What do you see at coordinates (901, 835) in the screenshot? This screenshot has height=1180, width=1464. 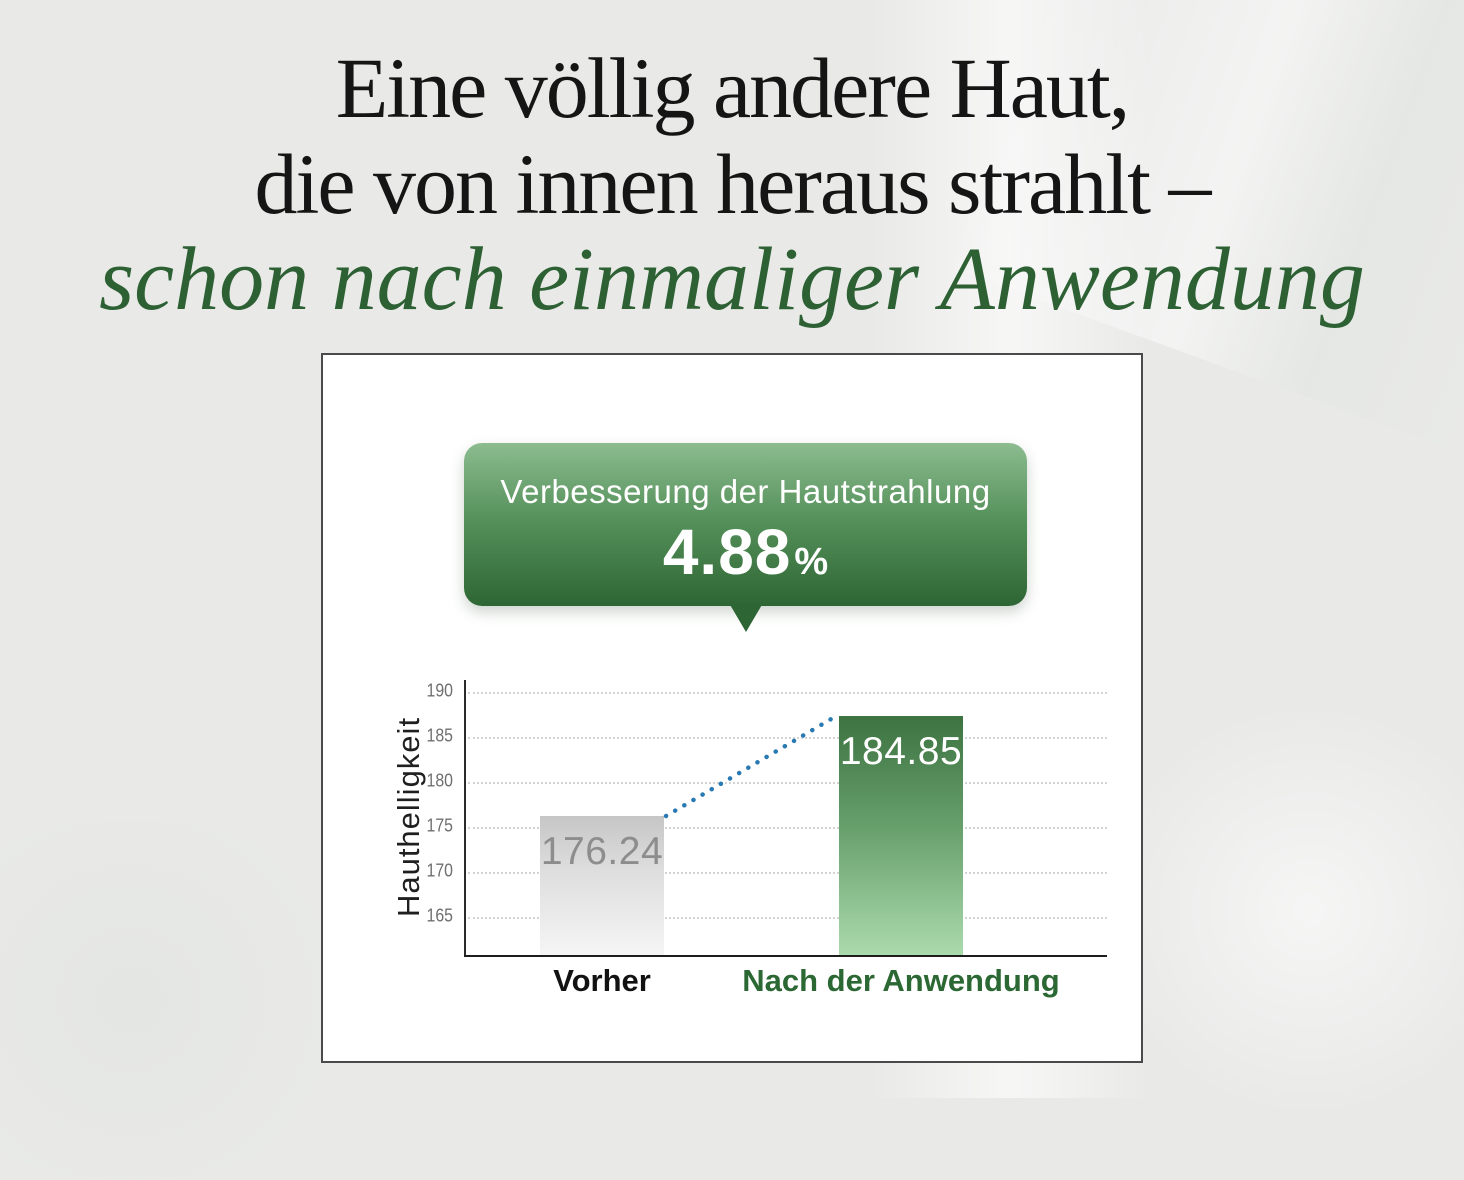 I see `bar-after: 184.85` at bounding box center [901, 835].